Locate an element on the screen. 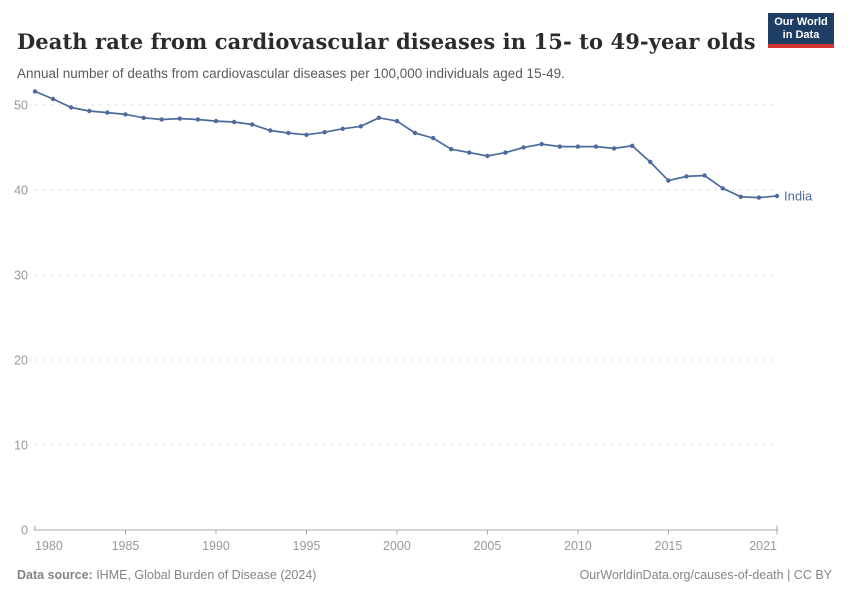 The image size is (850, 600). x-tick-label: 1985 is located at coordinates (126, 546).